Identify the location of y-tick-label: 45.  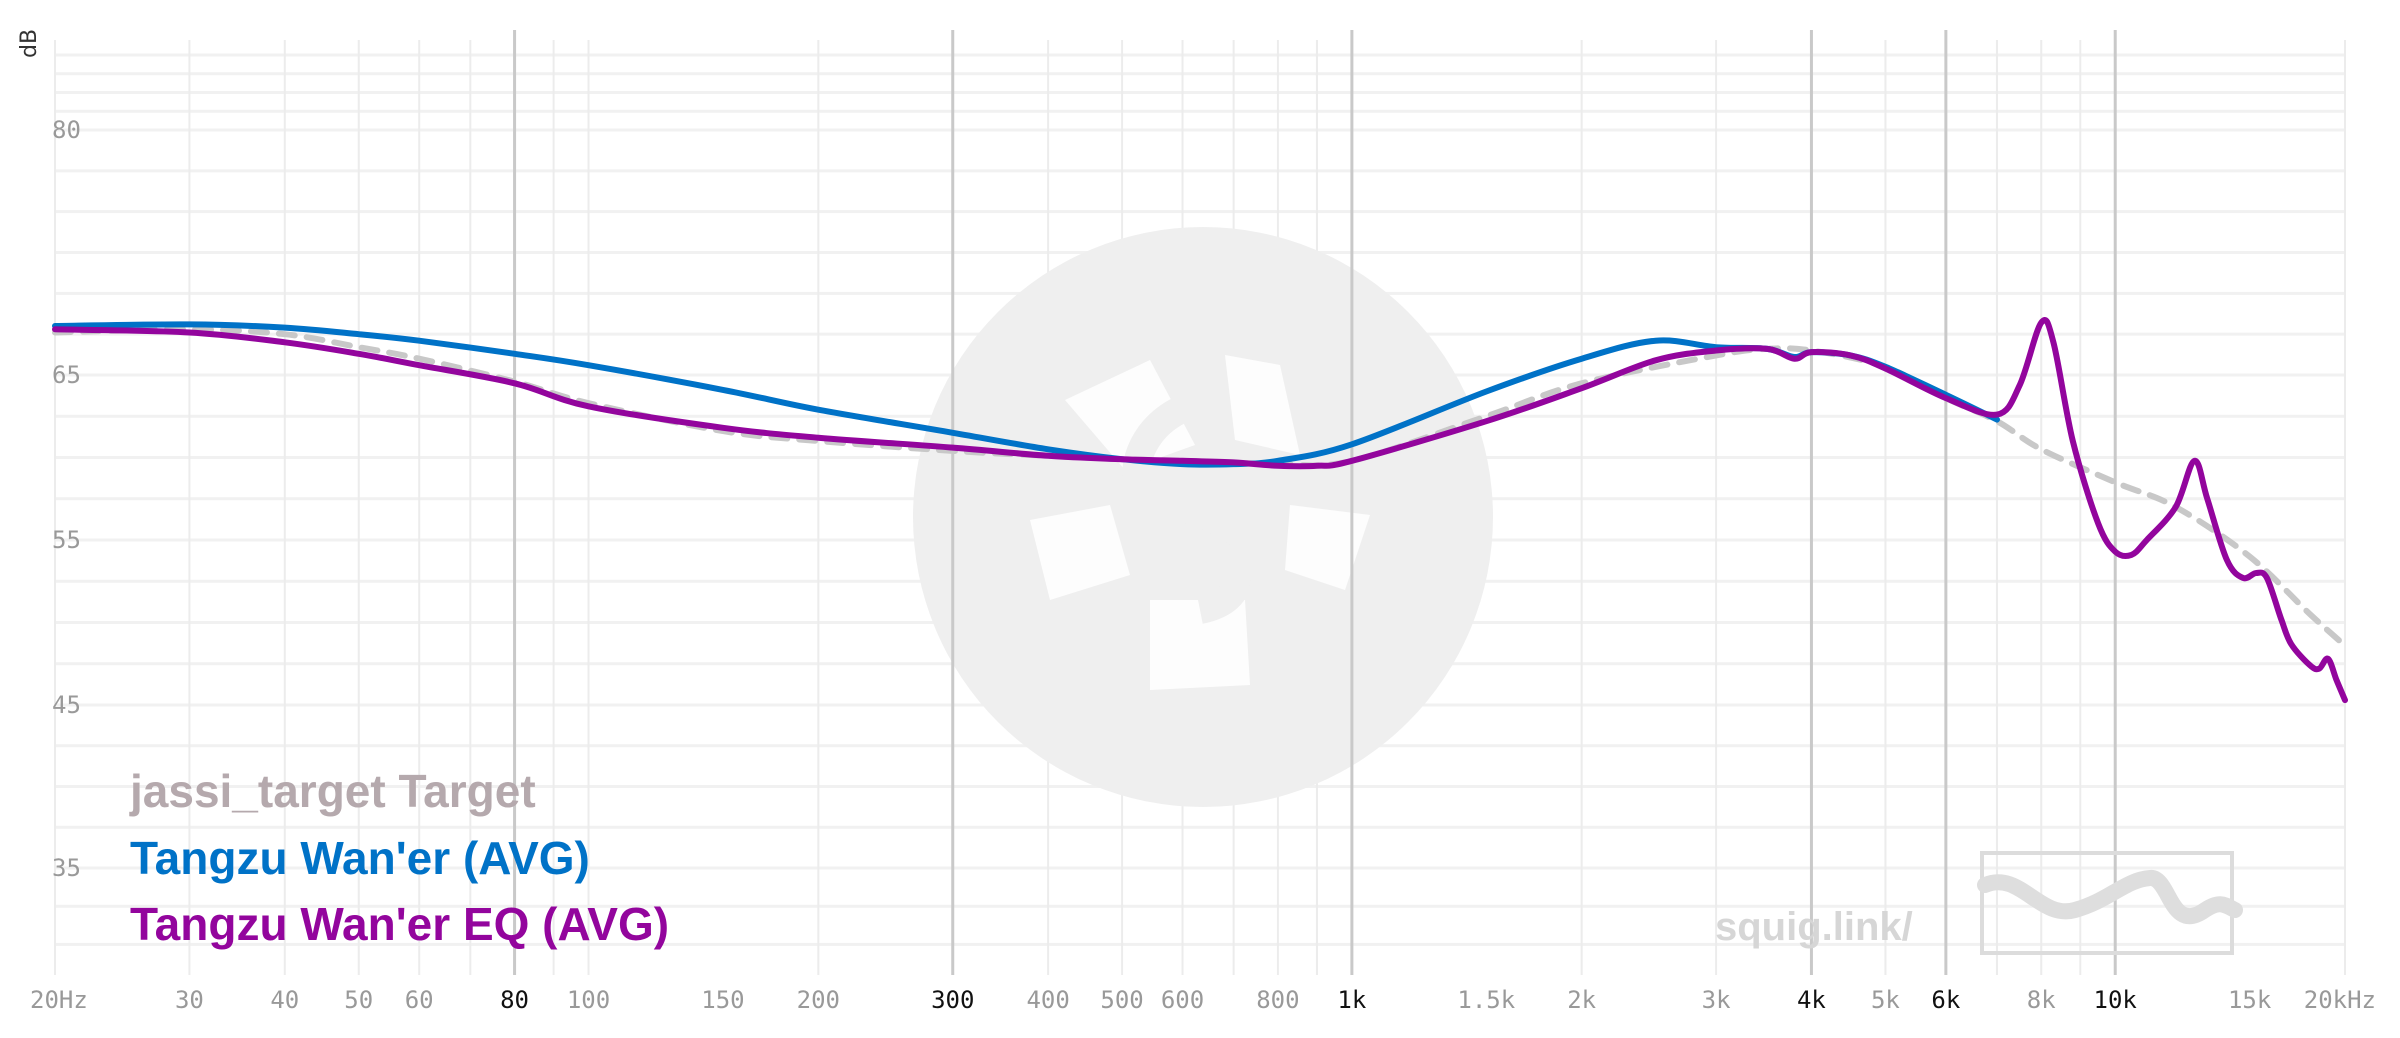
(66, 705).